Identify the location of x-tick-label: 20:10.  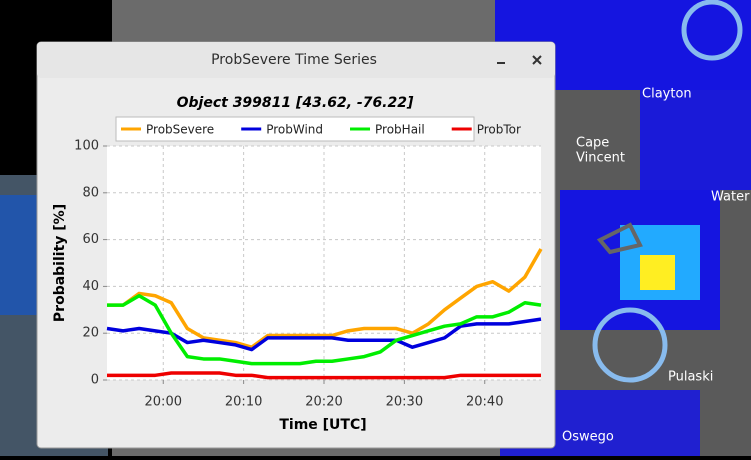
(243, 402).